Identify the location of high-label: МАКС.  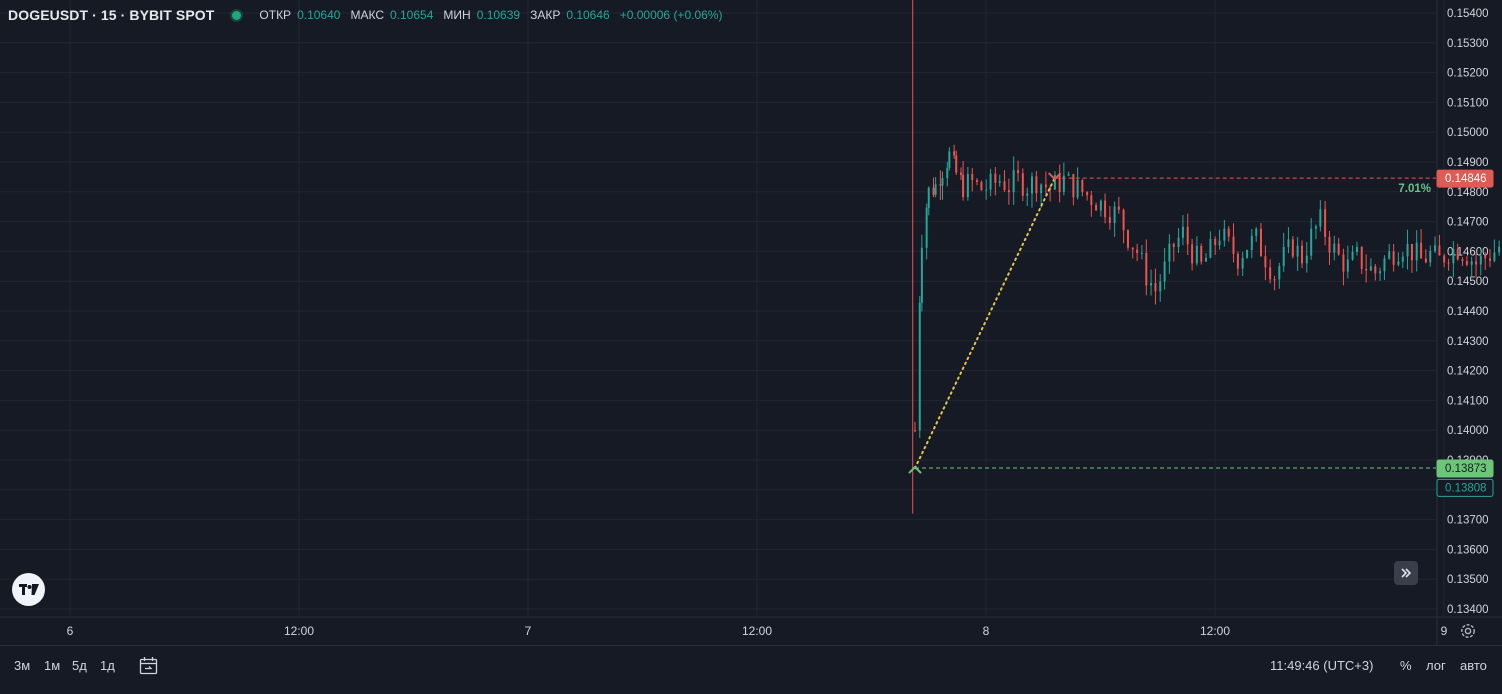
(367, 15).